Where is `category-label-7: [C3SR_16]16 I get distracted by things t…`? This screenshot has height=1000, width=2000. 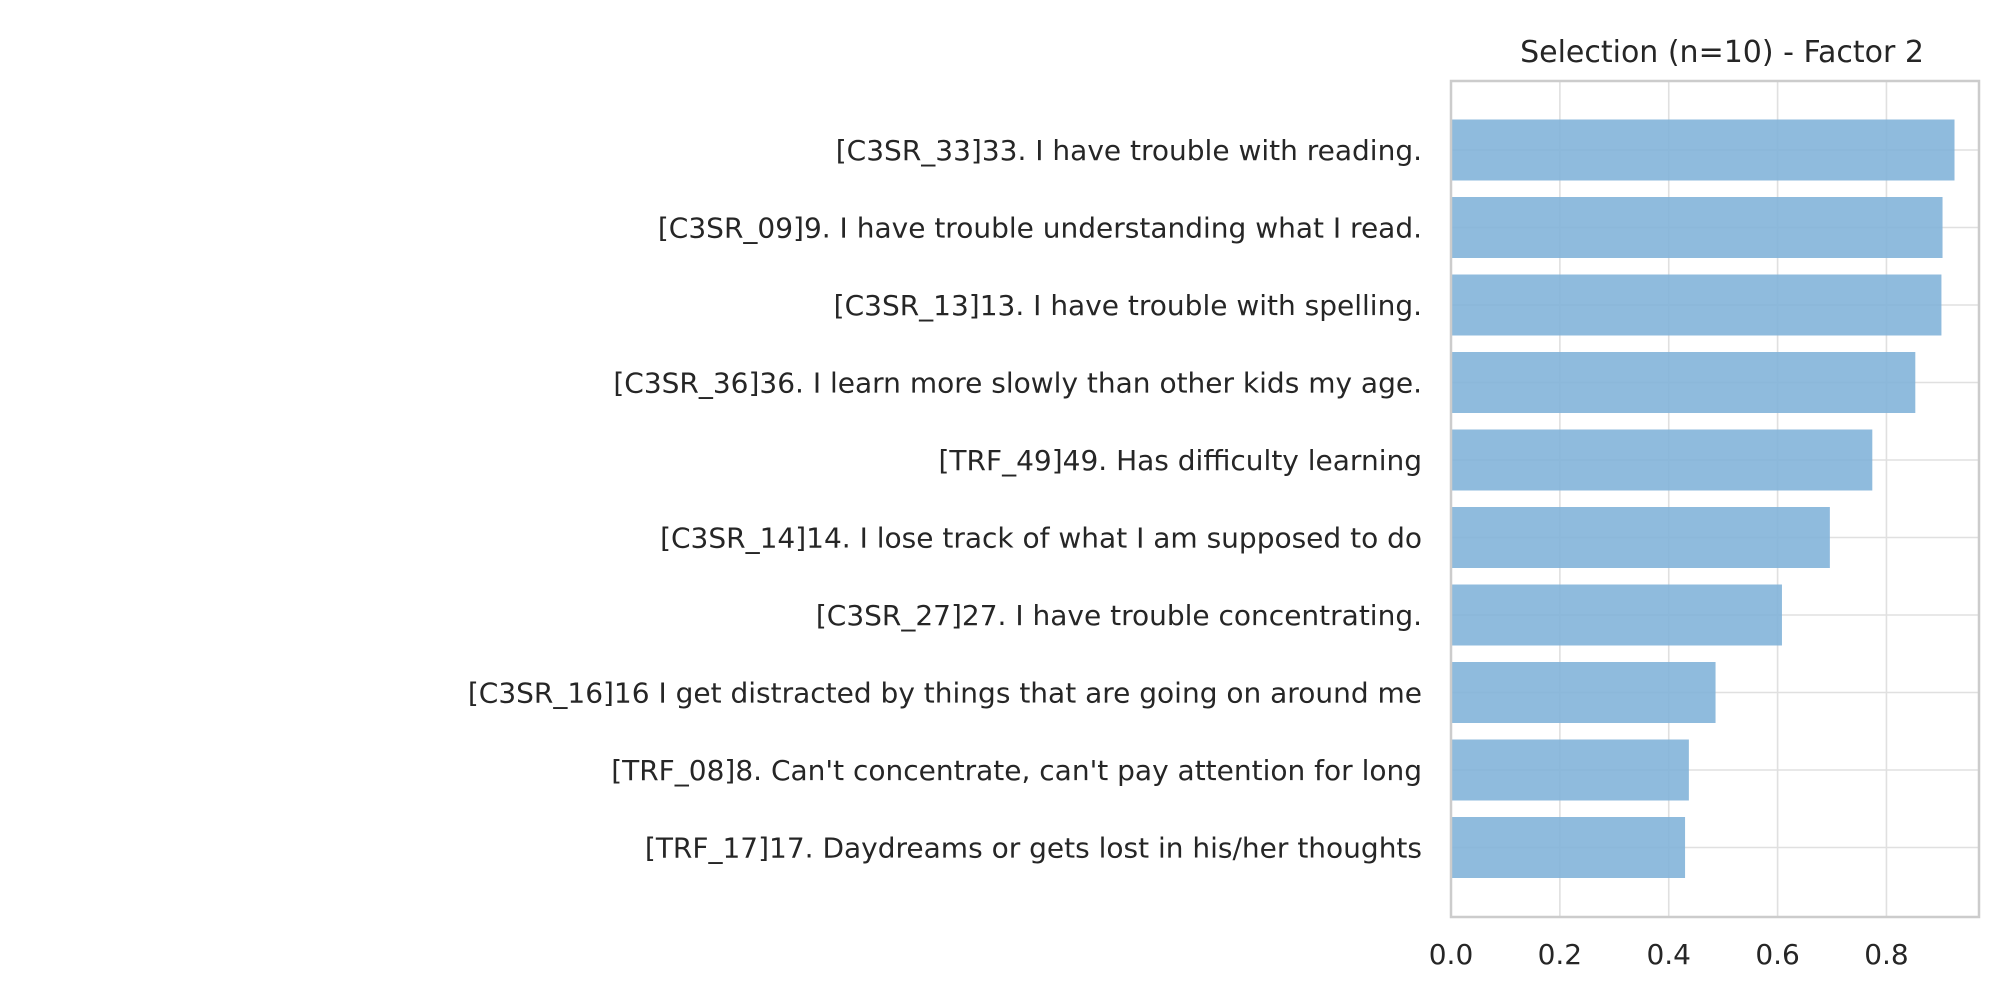
category-label-7: [C3SR_16]16 I get distracted by things t… is located at coordinates (945, 693).